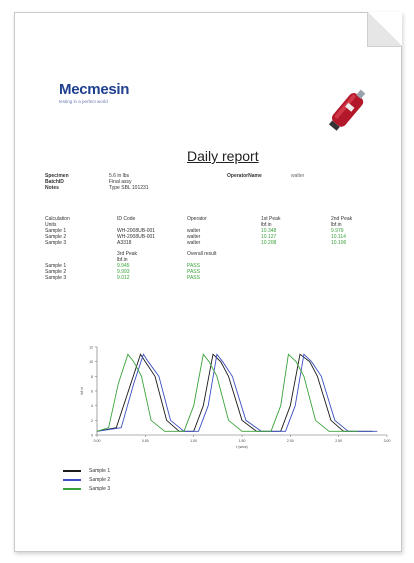 The width and height of the screenshot is (414, 563). What do you see at coordinates (51, 225) in the screenshot?
I see `units-label: Units` at bounding box center [51, 225].